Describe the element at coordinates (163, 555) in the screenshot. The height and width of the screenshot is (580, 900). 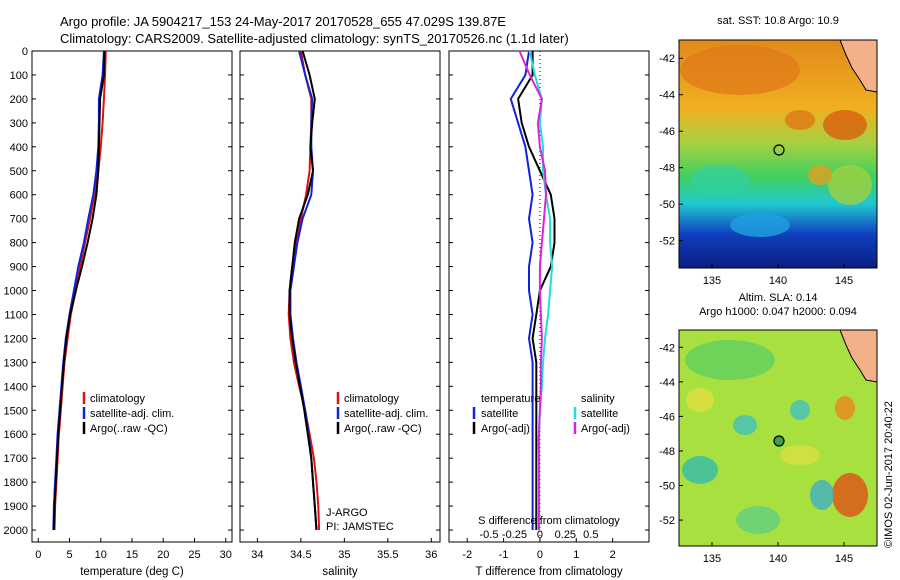
I see `x-tick-label: 20` at that location.